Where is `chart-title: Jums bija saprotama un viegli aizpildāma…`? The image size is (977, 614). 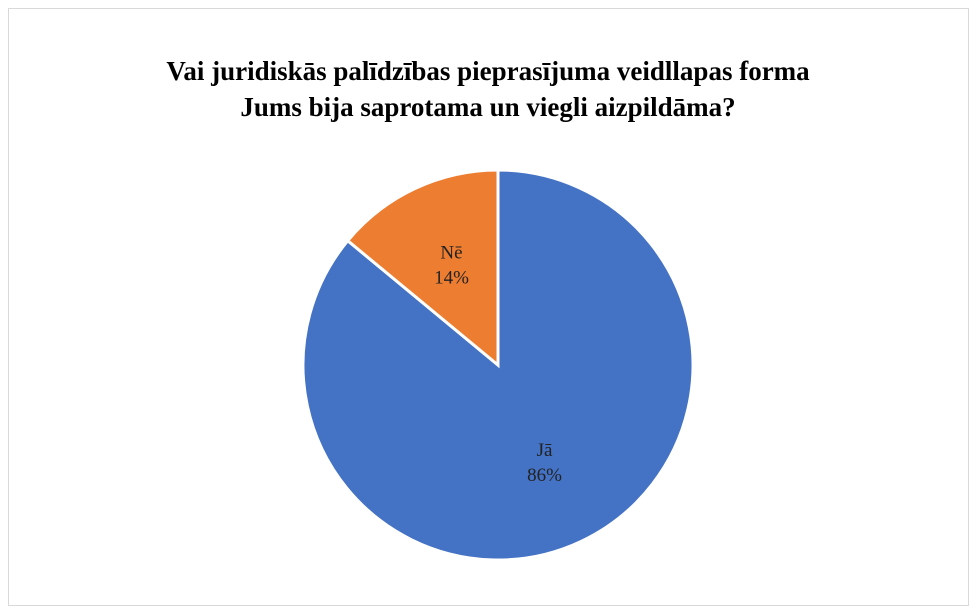 chart-title: Jums bija saprotama un viegli aizpildāma… is located at coordinates (487, 107).